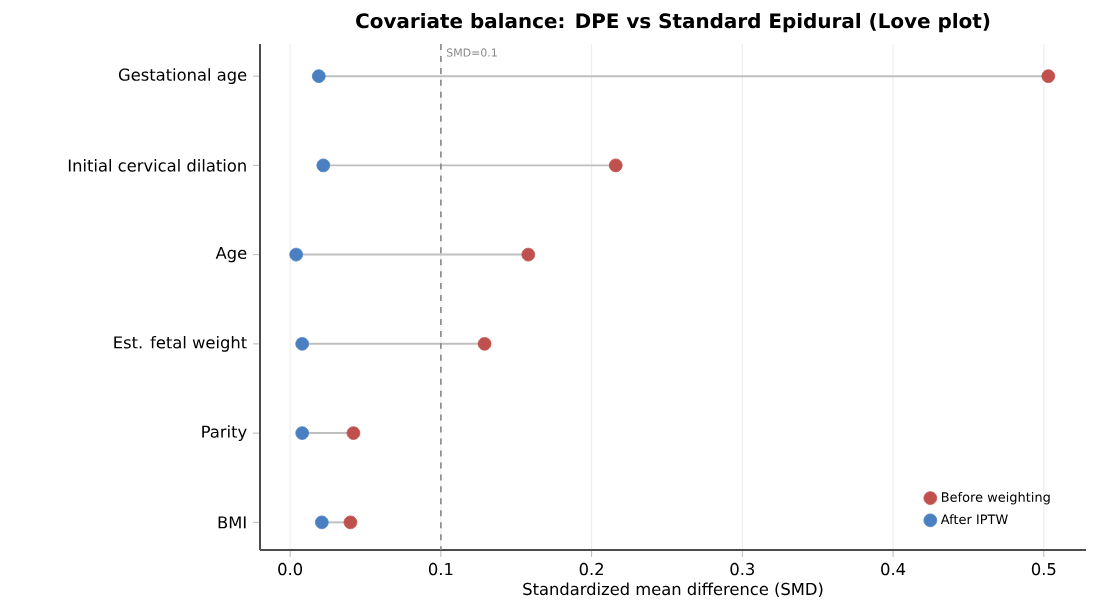  Describe the element at coordinates (224, 433) in the screenshot. I see `y-tick-label: Parity` at that location.